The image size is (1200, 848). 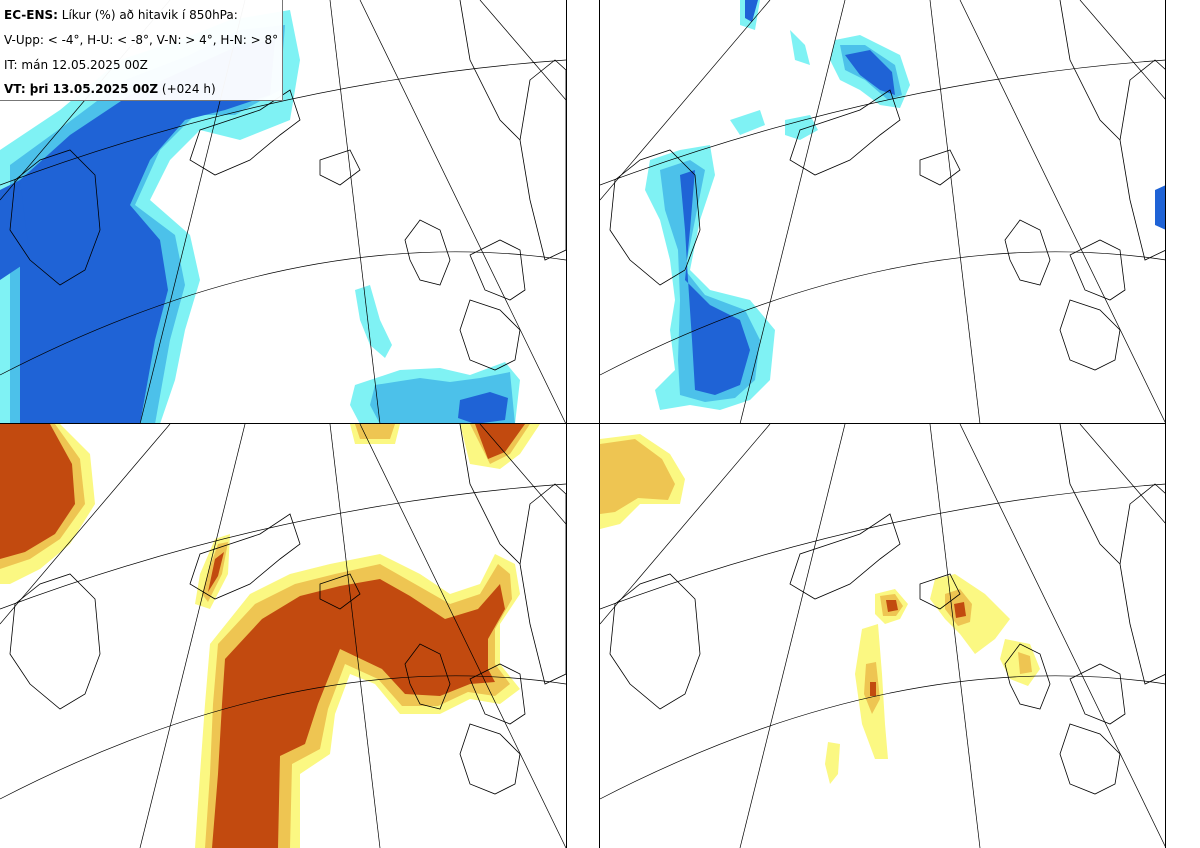 I want to click on panel-divider-horizontal, so click(x=583, y=423).